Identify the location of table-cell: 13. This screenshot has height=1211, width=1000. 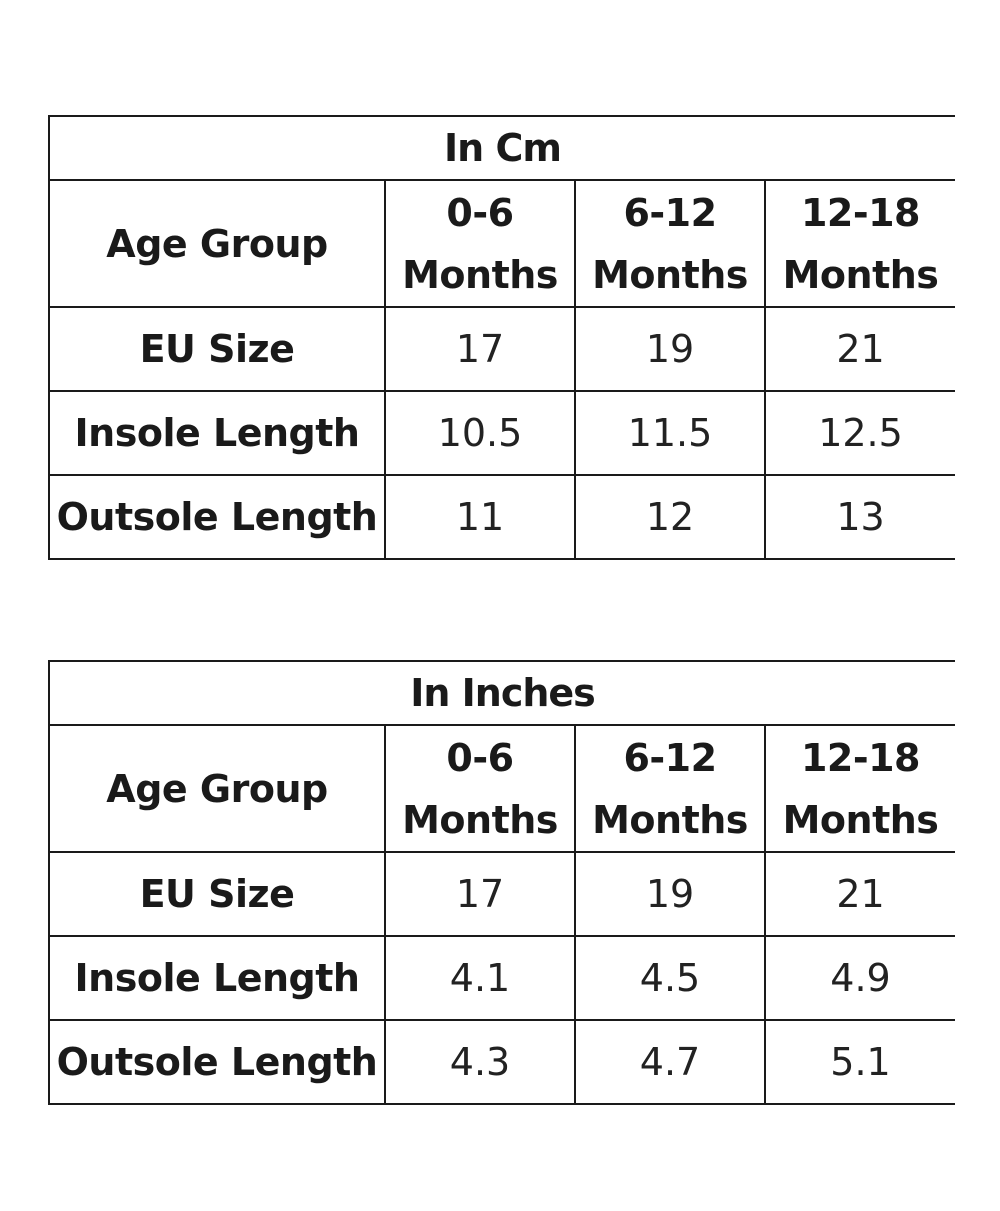
(859, 517).